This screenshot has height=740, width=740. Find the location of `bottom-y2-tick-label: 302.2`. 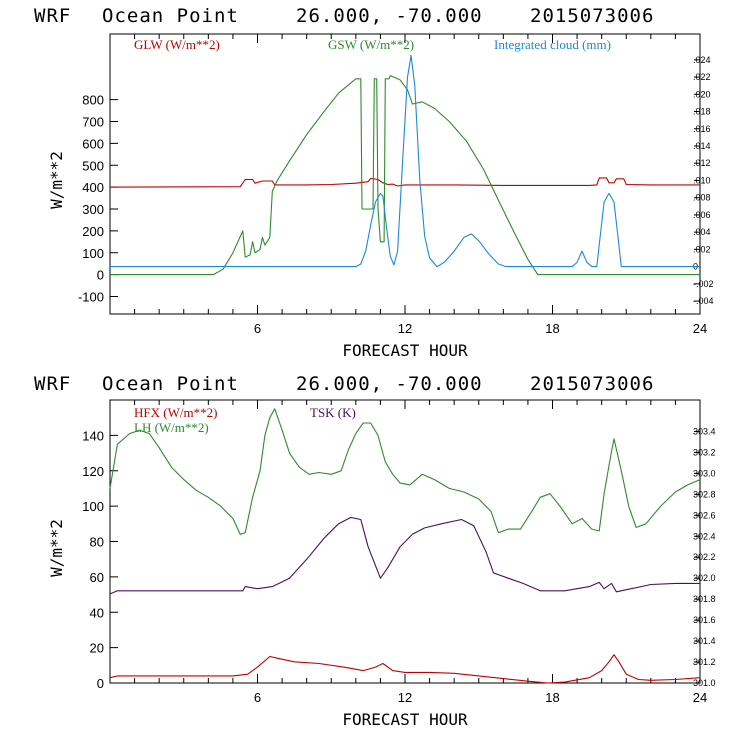

bottom-y2-tick-label: 302.2 is located at coordinates (704, 557).